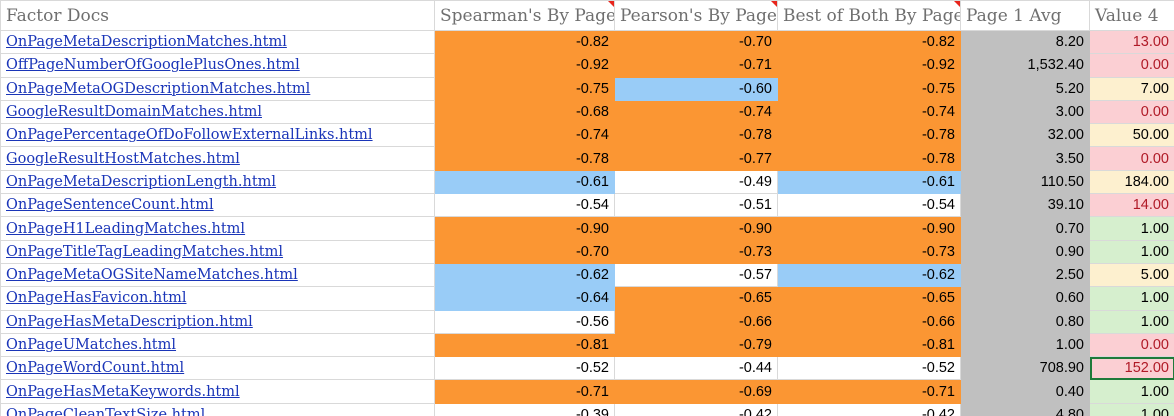 The height and width of the screenshot is (416, 1174). What do you see at coordinates (217, 409) in the screenshot?
I see `factor-doc-cell: OnPageCleanTextSize.html` at bounding box center [217, 409].